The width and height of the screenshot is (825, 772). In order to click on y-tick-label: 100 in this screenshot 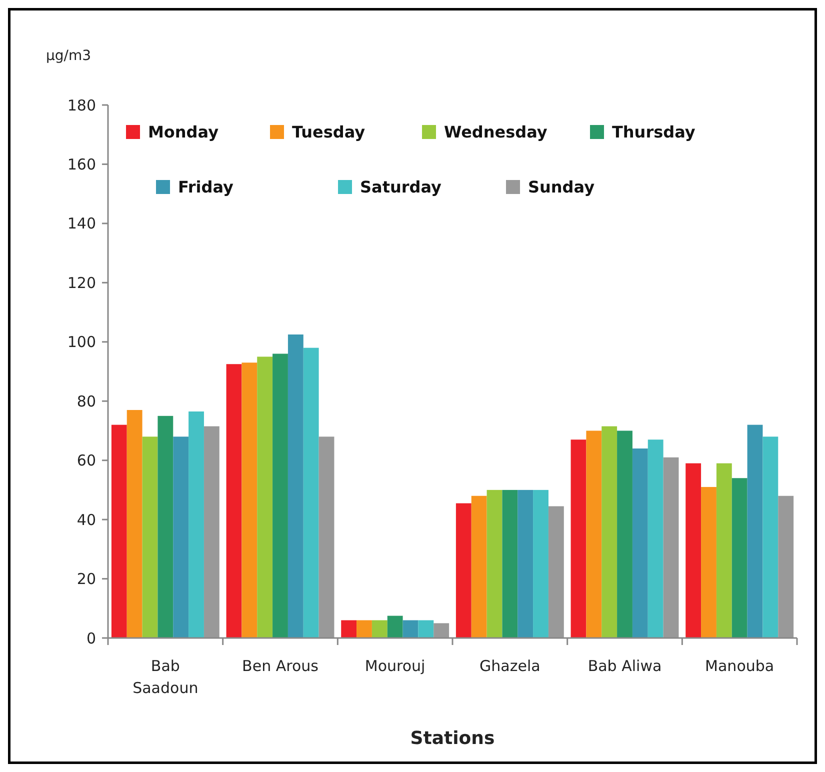, I will do `click(81, 342)`.